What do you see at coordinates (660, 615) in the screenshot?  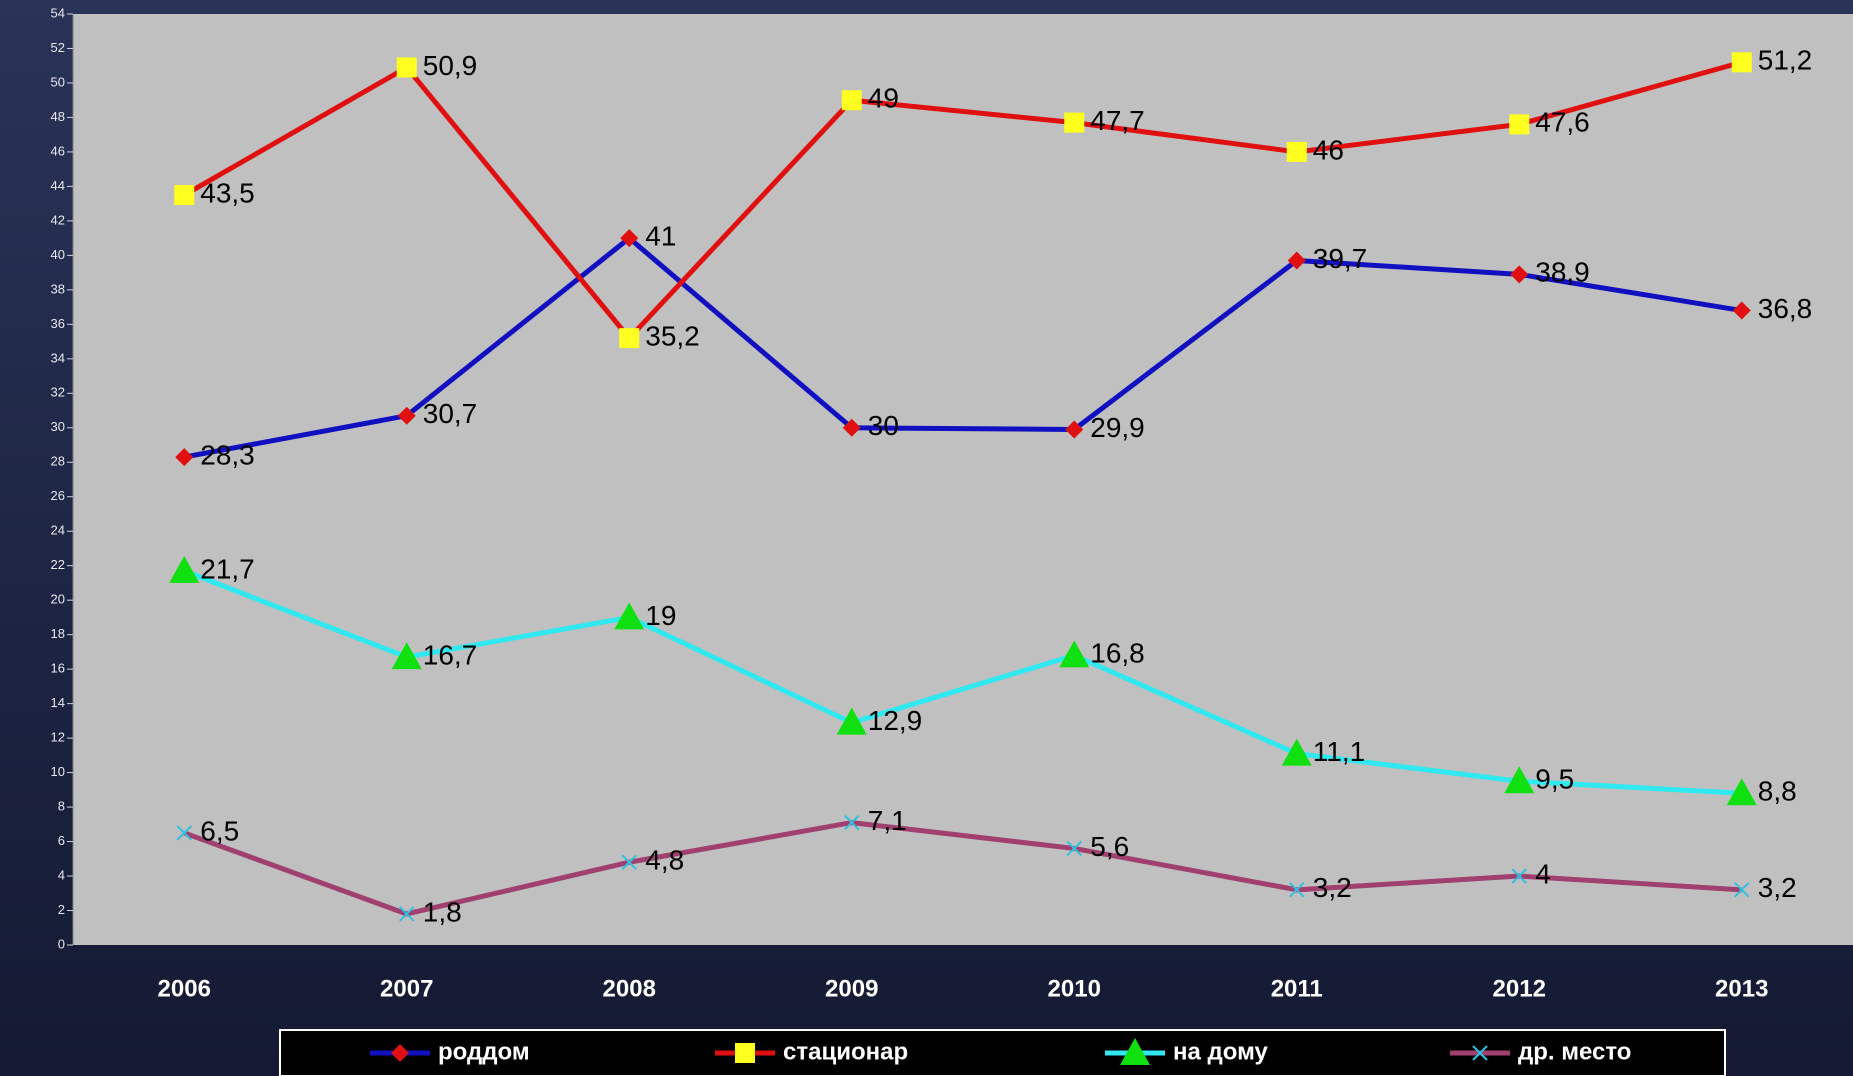 I see `data-label: 19` at bounding box center [660, 615].